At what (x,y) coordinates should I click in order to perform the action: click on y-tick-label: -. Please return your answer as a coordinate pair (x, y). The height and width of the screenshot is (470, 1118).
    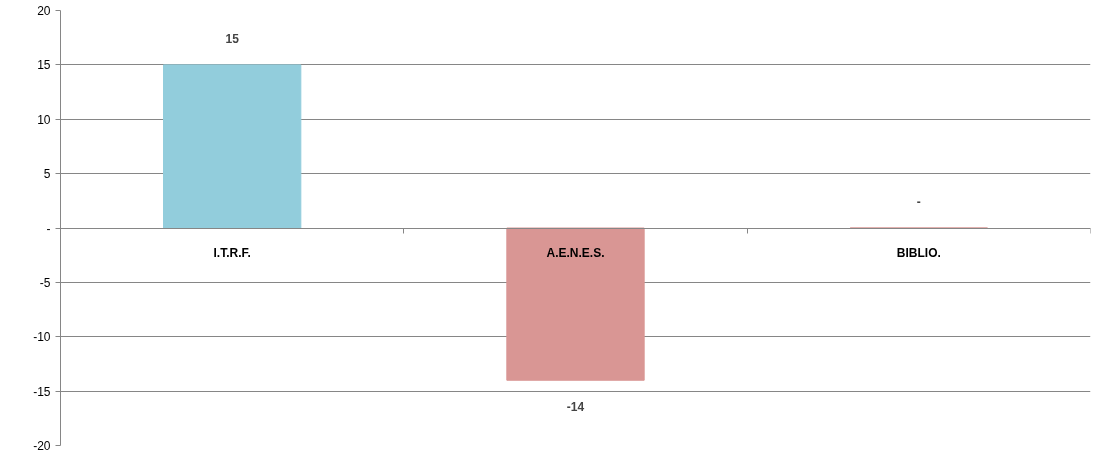
    Looking at the image, I should click on (48, 228).